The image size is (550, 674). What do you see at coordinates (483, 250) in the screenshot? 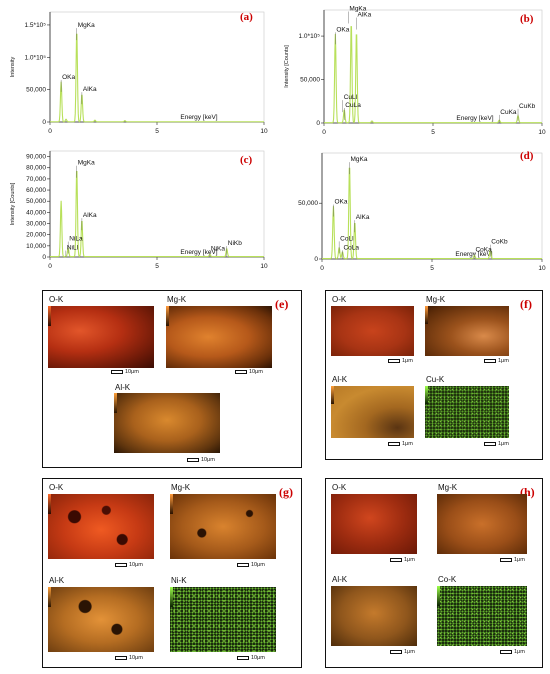
I see `peak-label: CoKa` at bounding box center [483, 250].